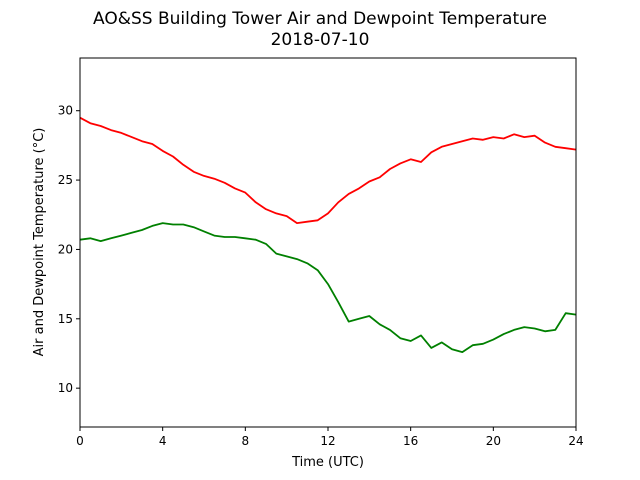  Describe the element at coordinates (65, 388) in the screenshot. I see `y-tick-label: 10` at that location.